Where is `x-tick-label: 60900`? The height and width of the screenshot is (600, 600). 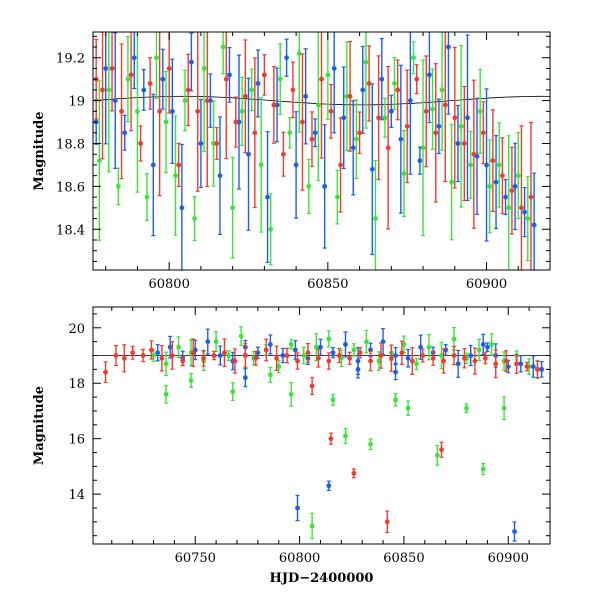 x-tick-label: 60900 is located at coordinates (486, 284).